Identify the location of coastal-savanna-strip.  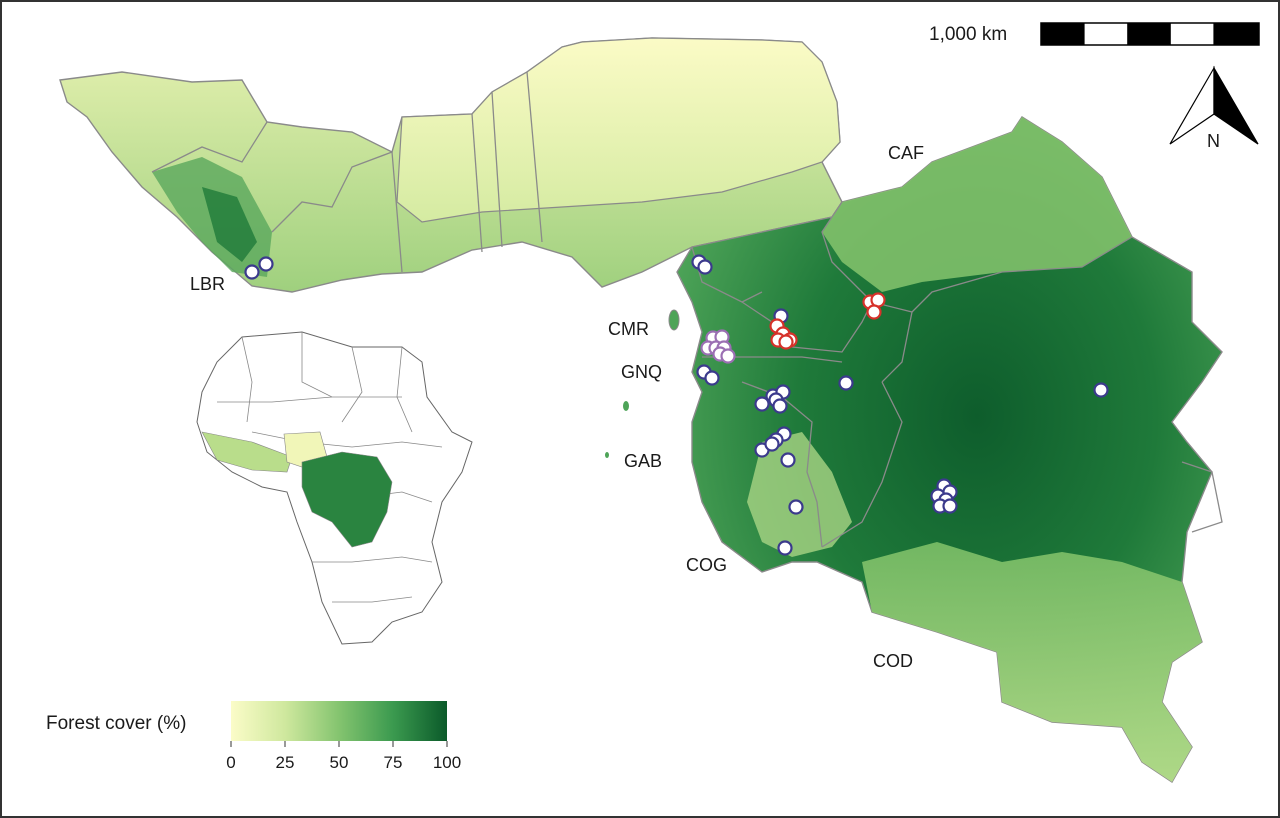
(799, 494).